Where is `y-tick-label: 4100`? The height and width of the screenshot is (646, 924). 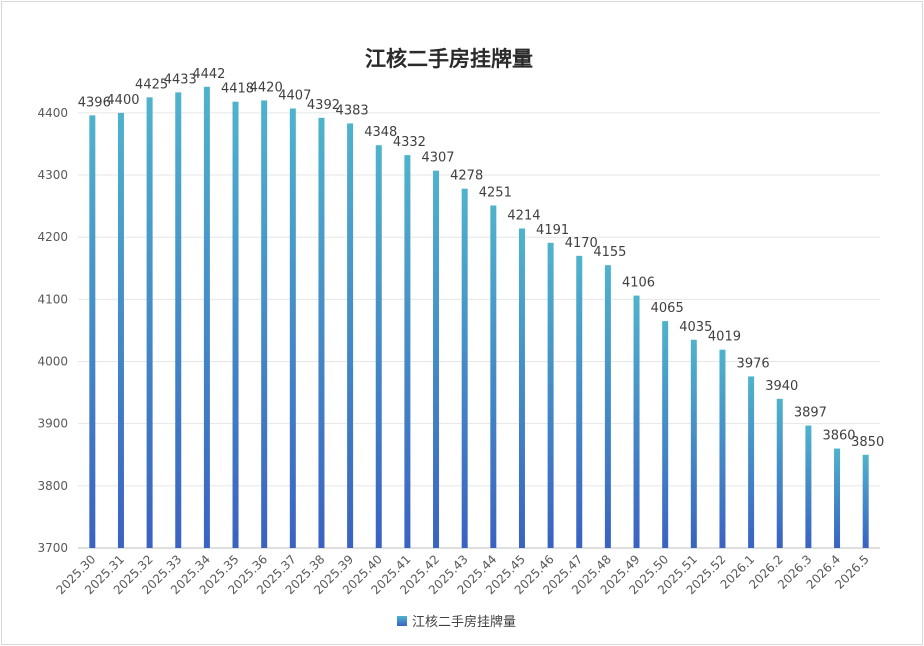 y-tick-label: 4100 is located at coordinates (52, 299).